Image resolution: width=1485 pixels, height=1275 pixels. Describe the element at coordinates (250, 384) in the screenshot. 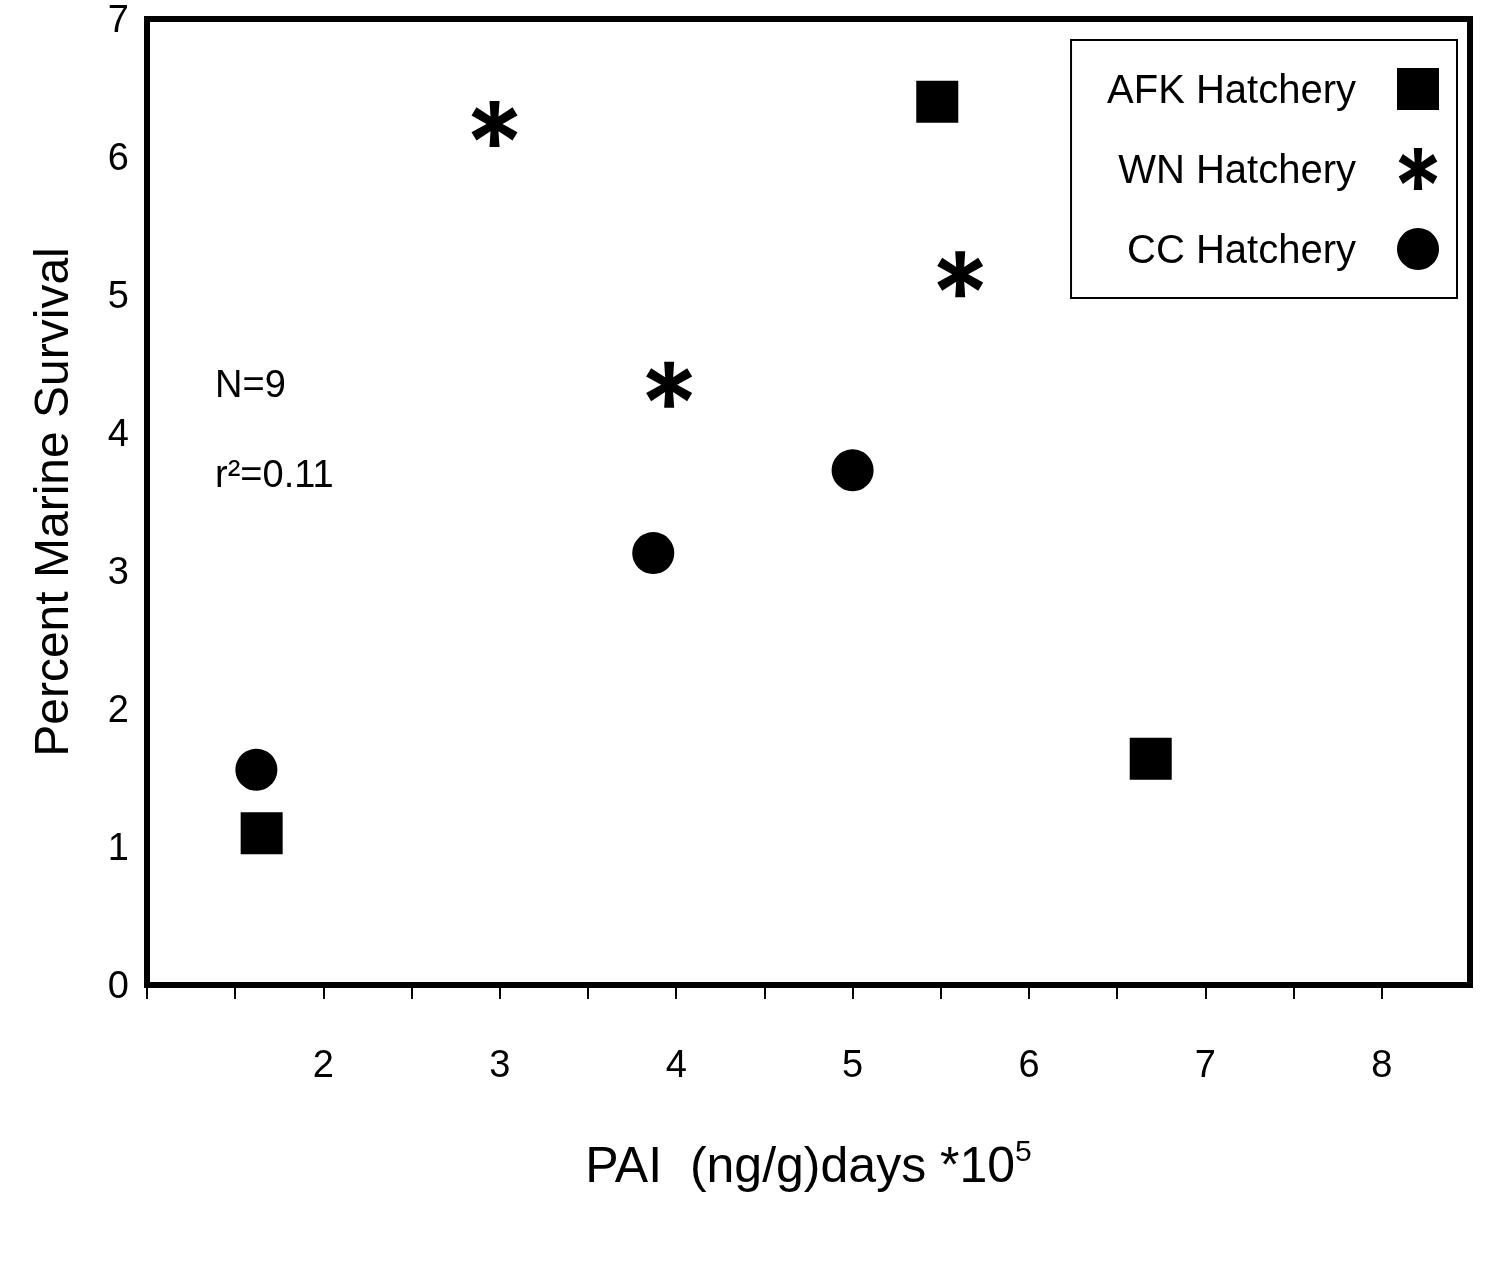

I see `annotation: N=9` at that location.